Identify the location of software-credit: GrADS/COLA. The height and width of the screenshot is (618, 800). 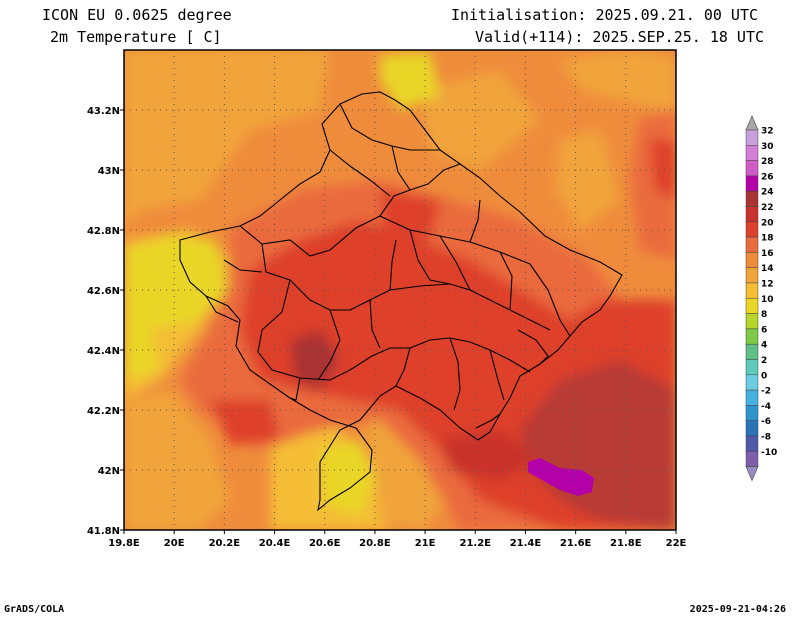
(34, 609).